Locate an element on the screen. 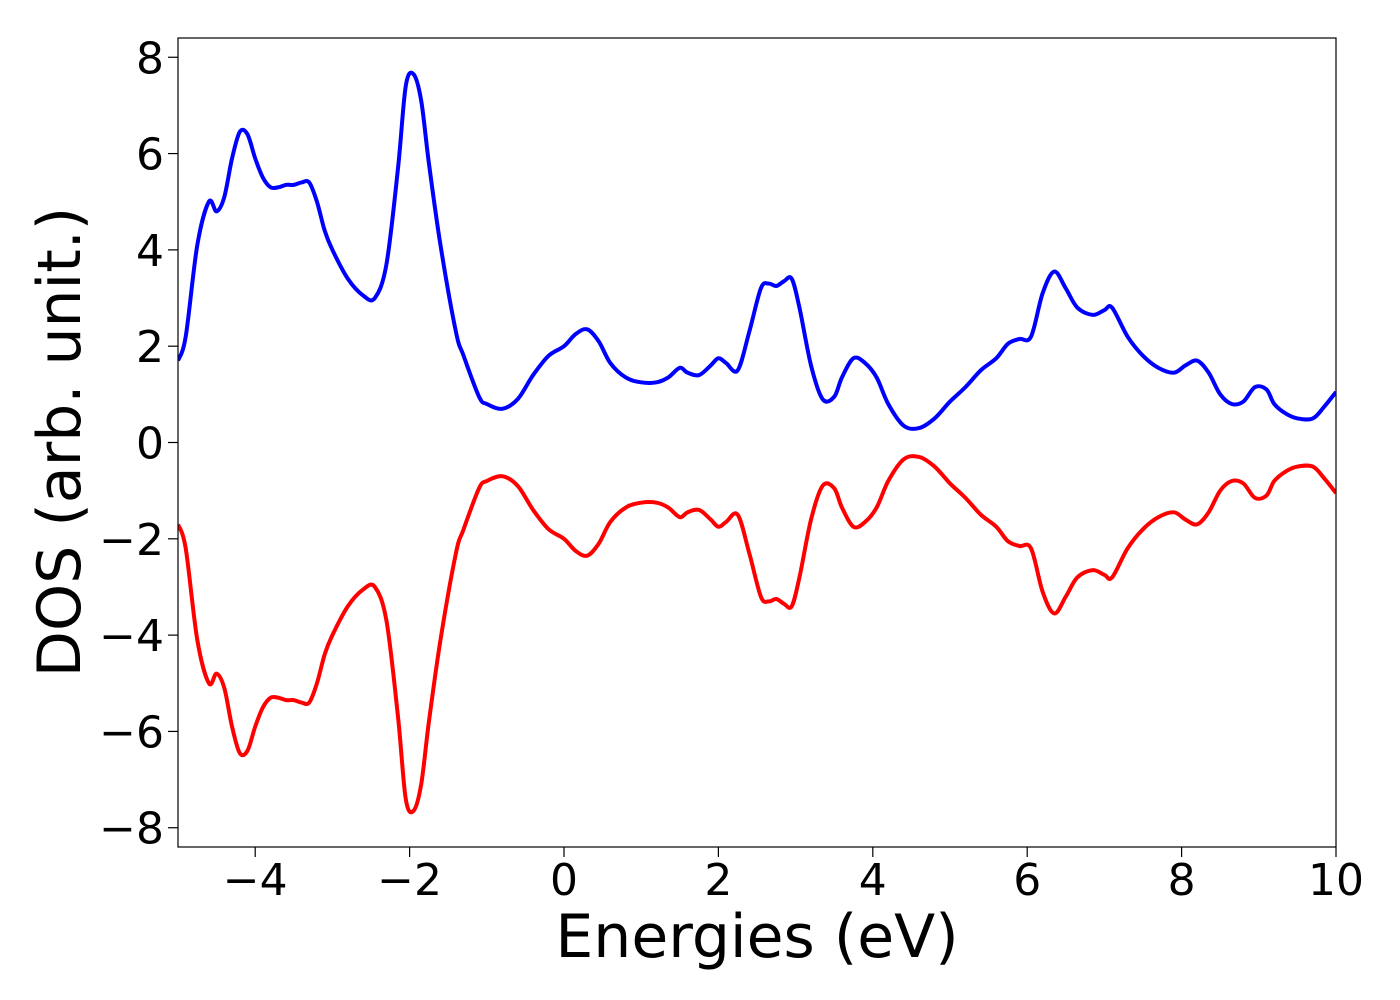 The image size is (1400, 1000). x-tick-label: 8 is located at coordinates (1182, 880).